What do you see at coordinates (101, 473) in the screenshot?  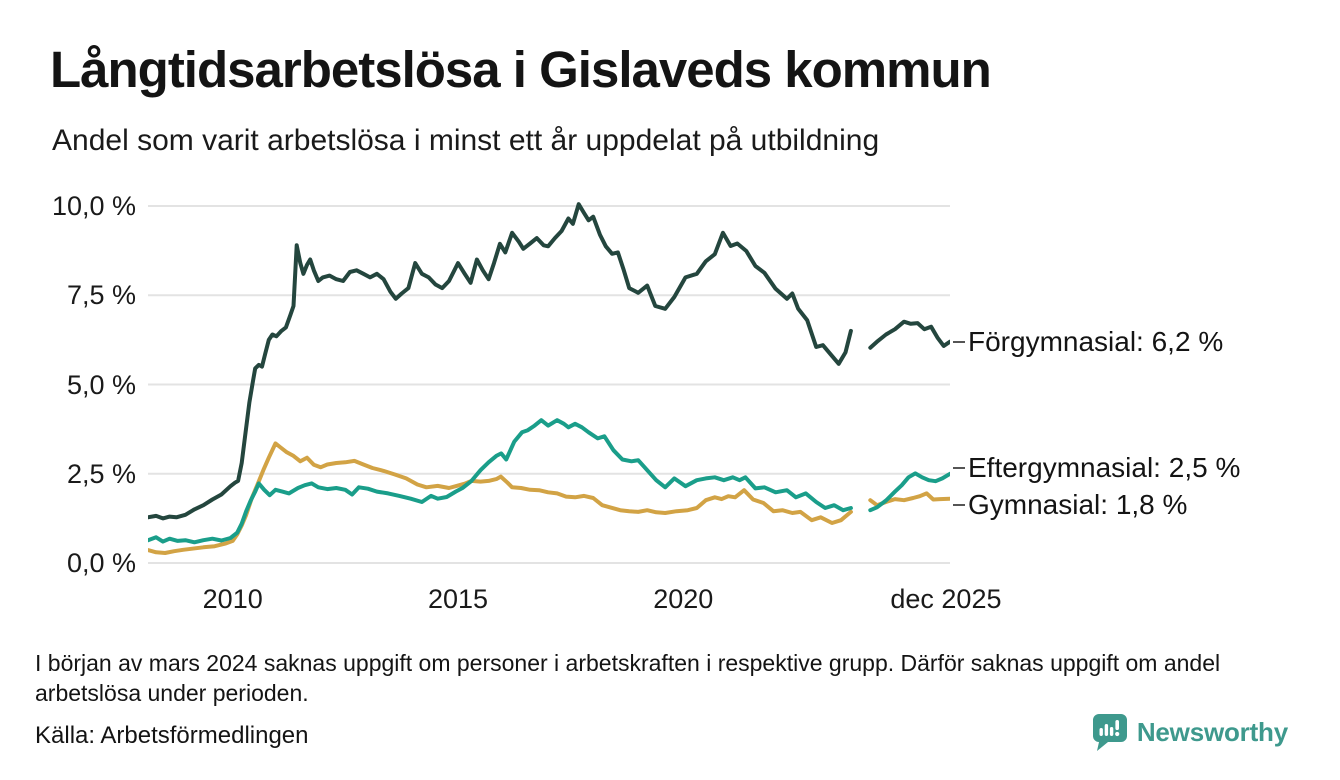 I see `y-tick-label: 2,5 %` at bounding box center [101, 473].